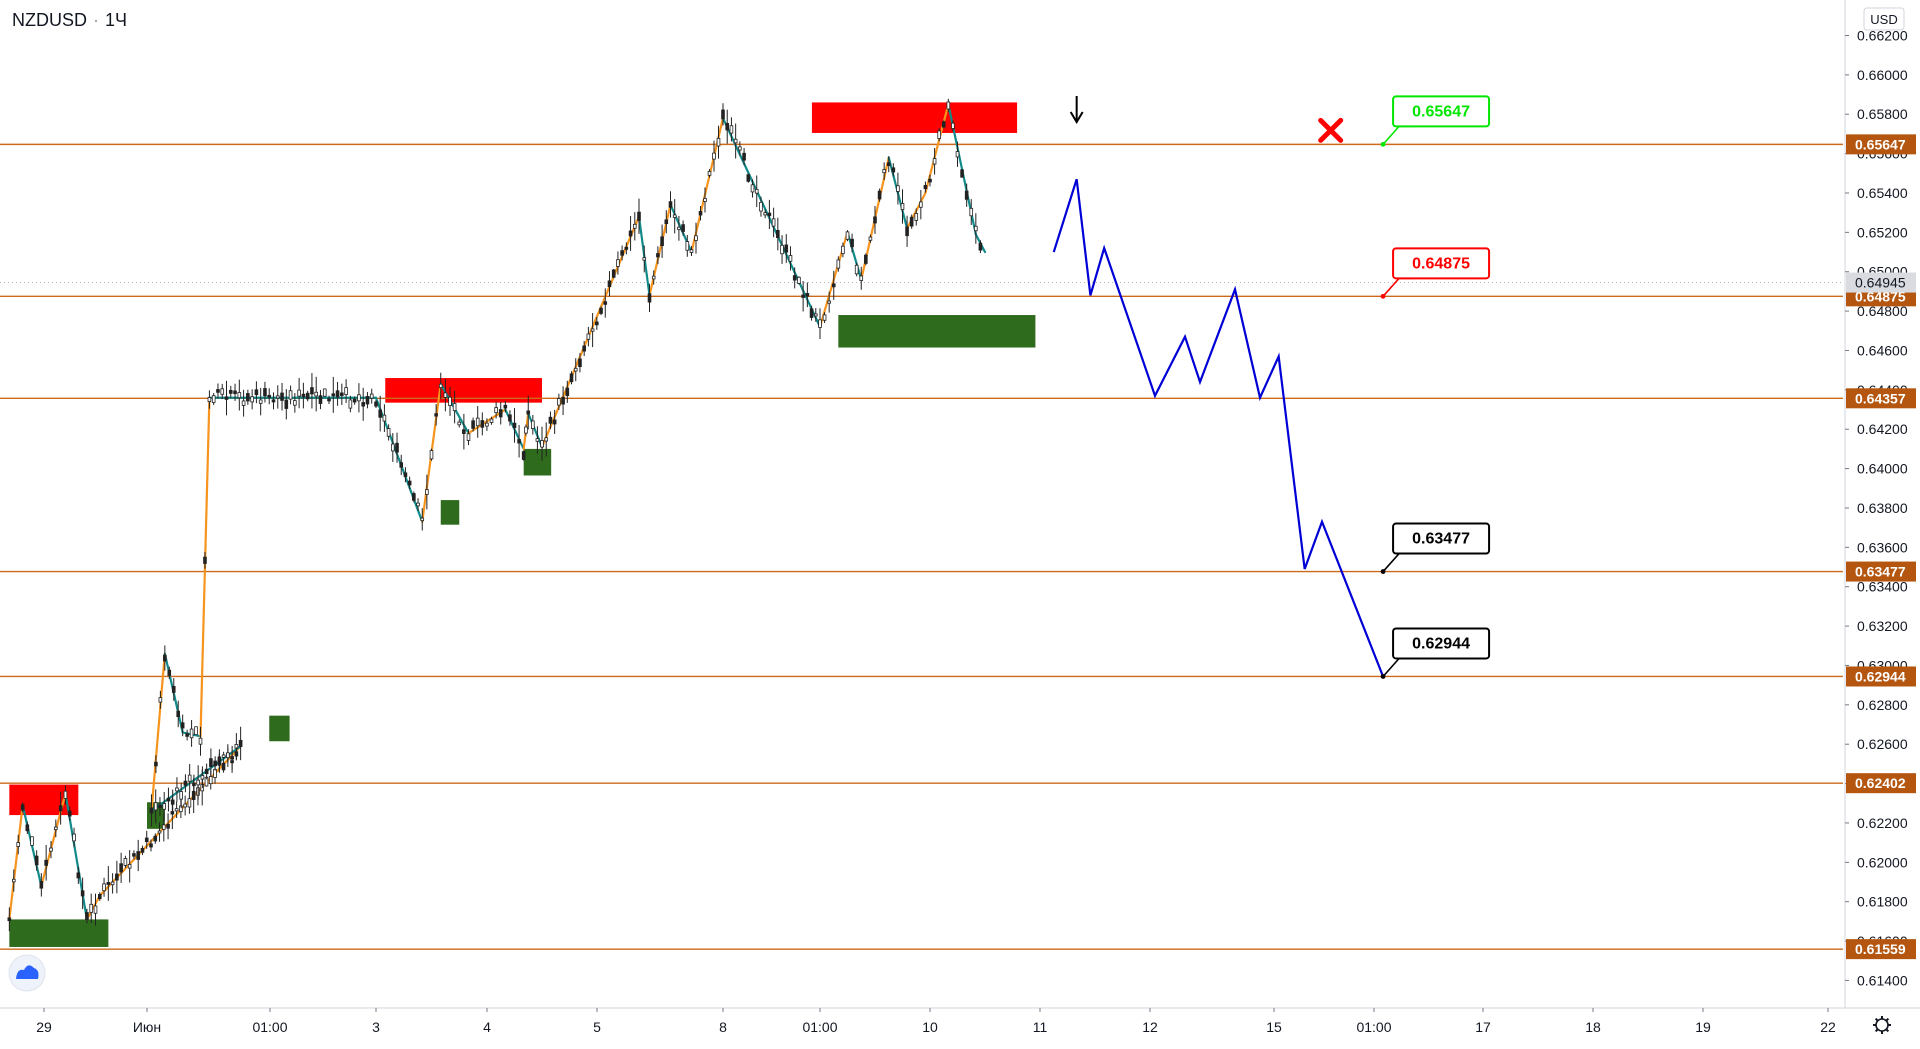 The width and height of the screenshot is (1920, 1049). I want to click on price-tick-label: 0.61400, so click(1882, 980).